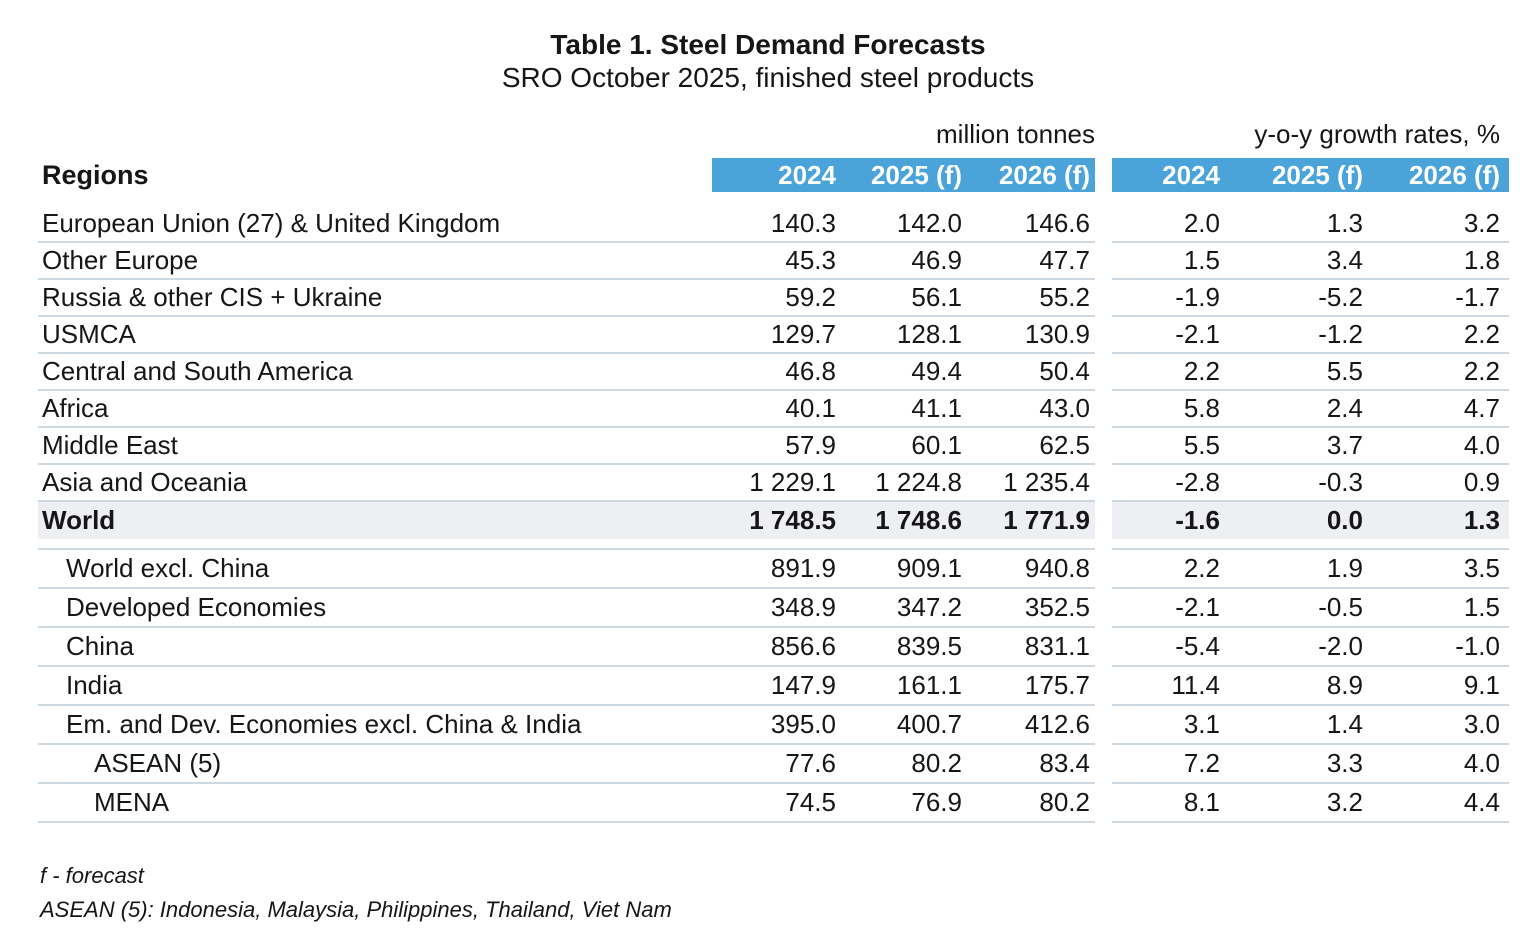  I want to click on value-cell: 7.2, so click(1166, 764).